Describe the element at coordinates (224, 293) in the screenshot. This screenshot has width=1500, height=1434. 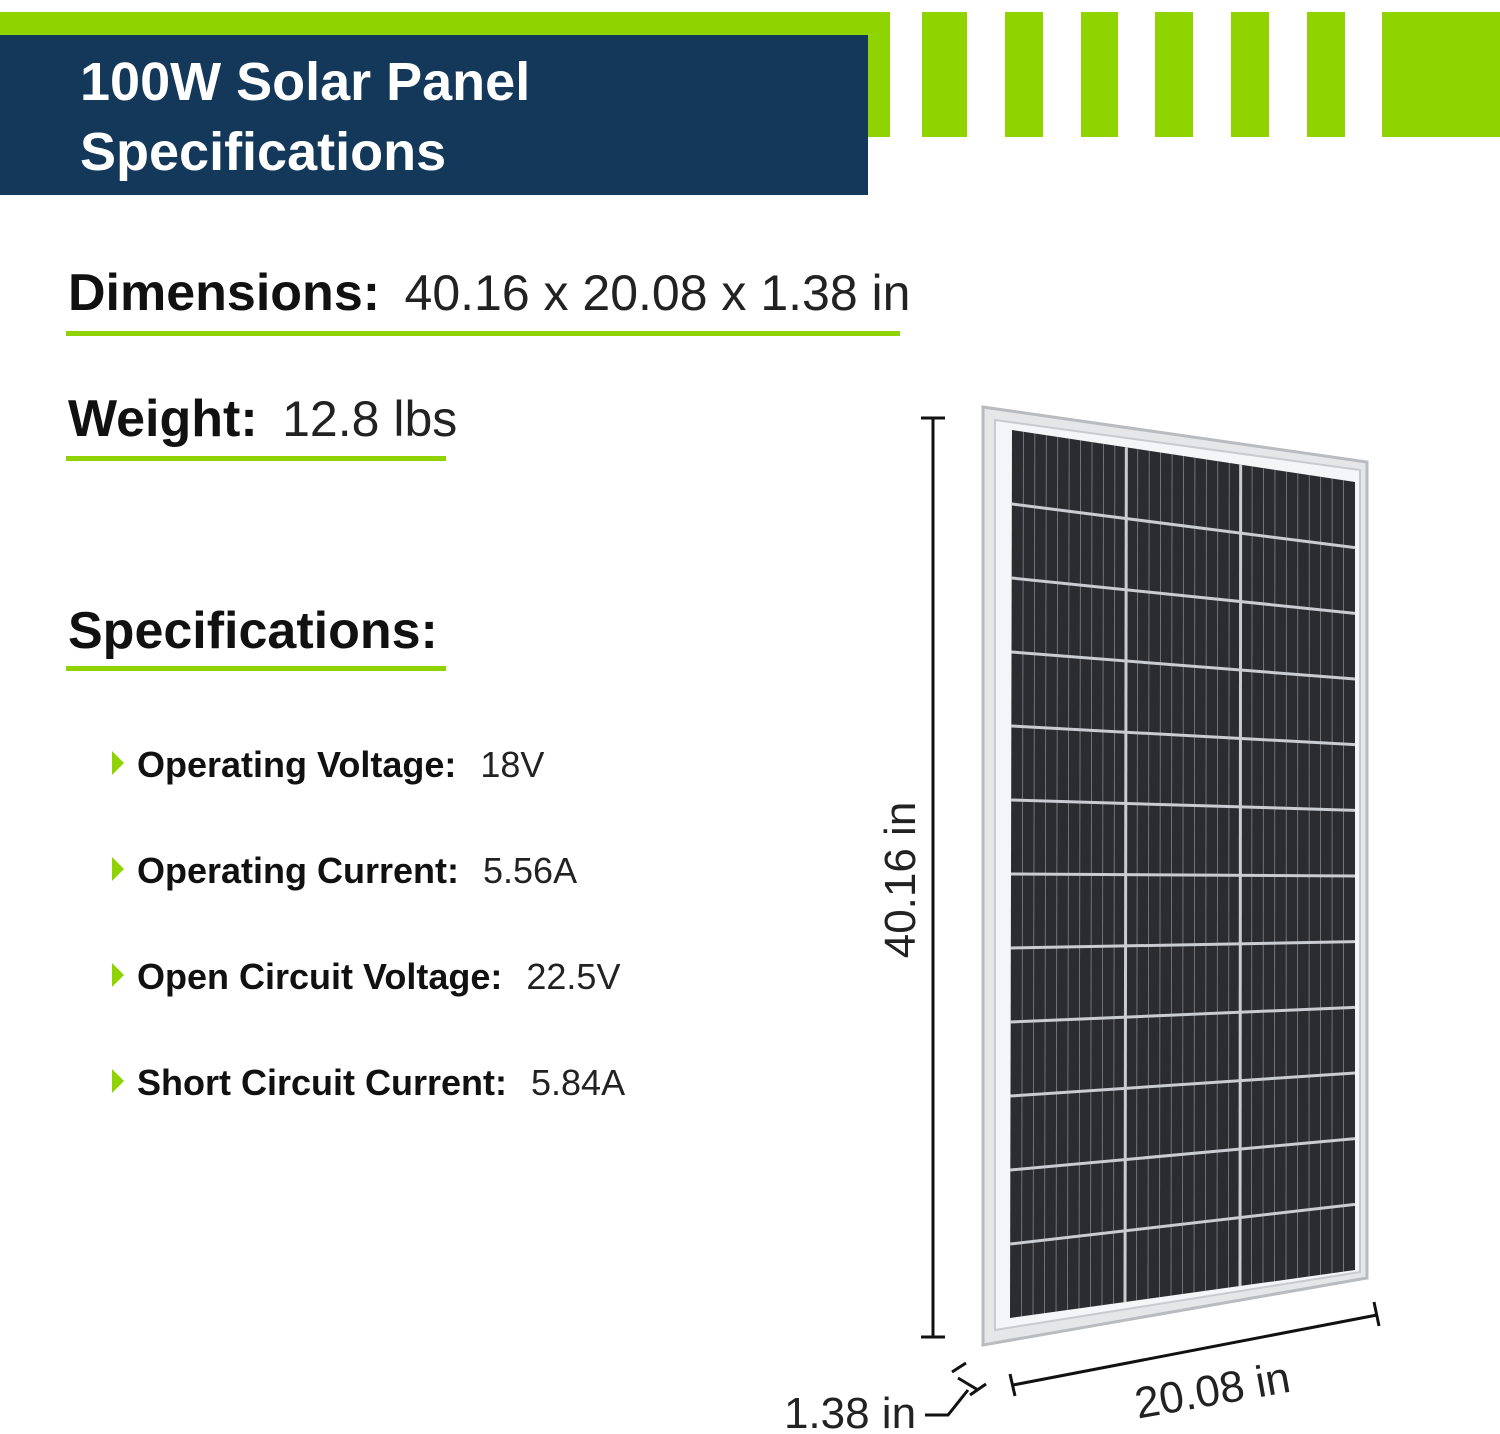
I see `dimensions-label: Dimensions:` at that location.